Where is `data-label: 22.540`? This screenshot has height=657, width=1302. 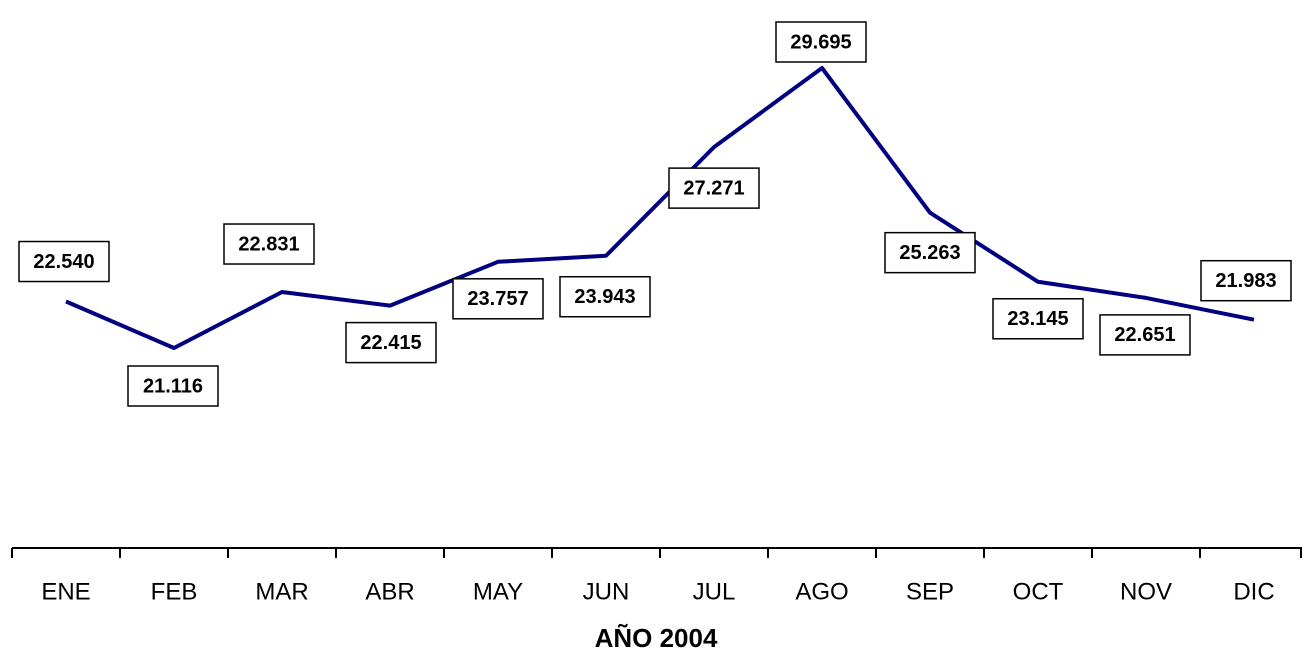 data-label: 22.540 is located at coordinates (63, 262).